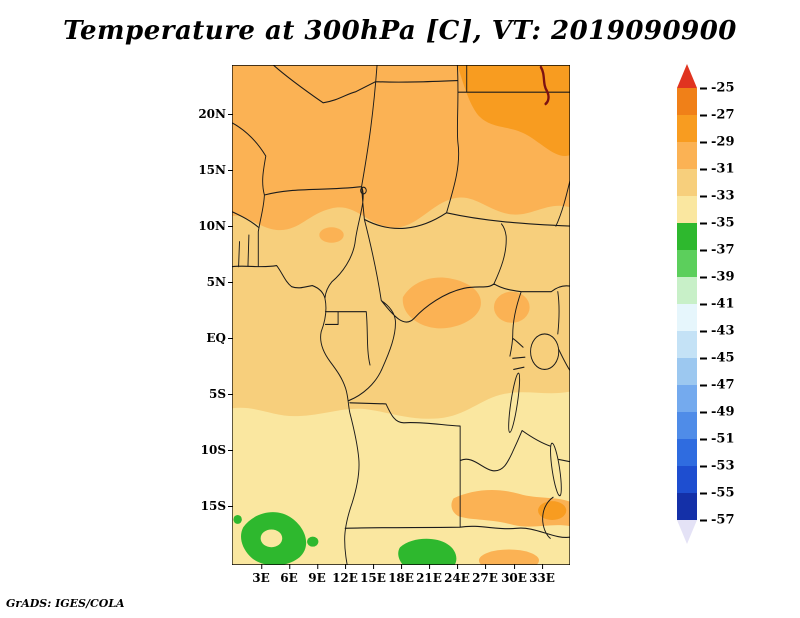  I want to click on fill-band-29-31-nigeria-patch, so click(331, 235).